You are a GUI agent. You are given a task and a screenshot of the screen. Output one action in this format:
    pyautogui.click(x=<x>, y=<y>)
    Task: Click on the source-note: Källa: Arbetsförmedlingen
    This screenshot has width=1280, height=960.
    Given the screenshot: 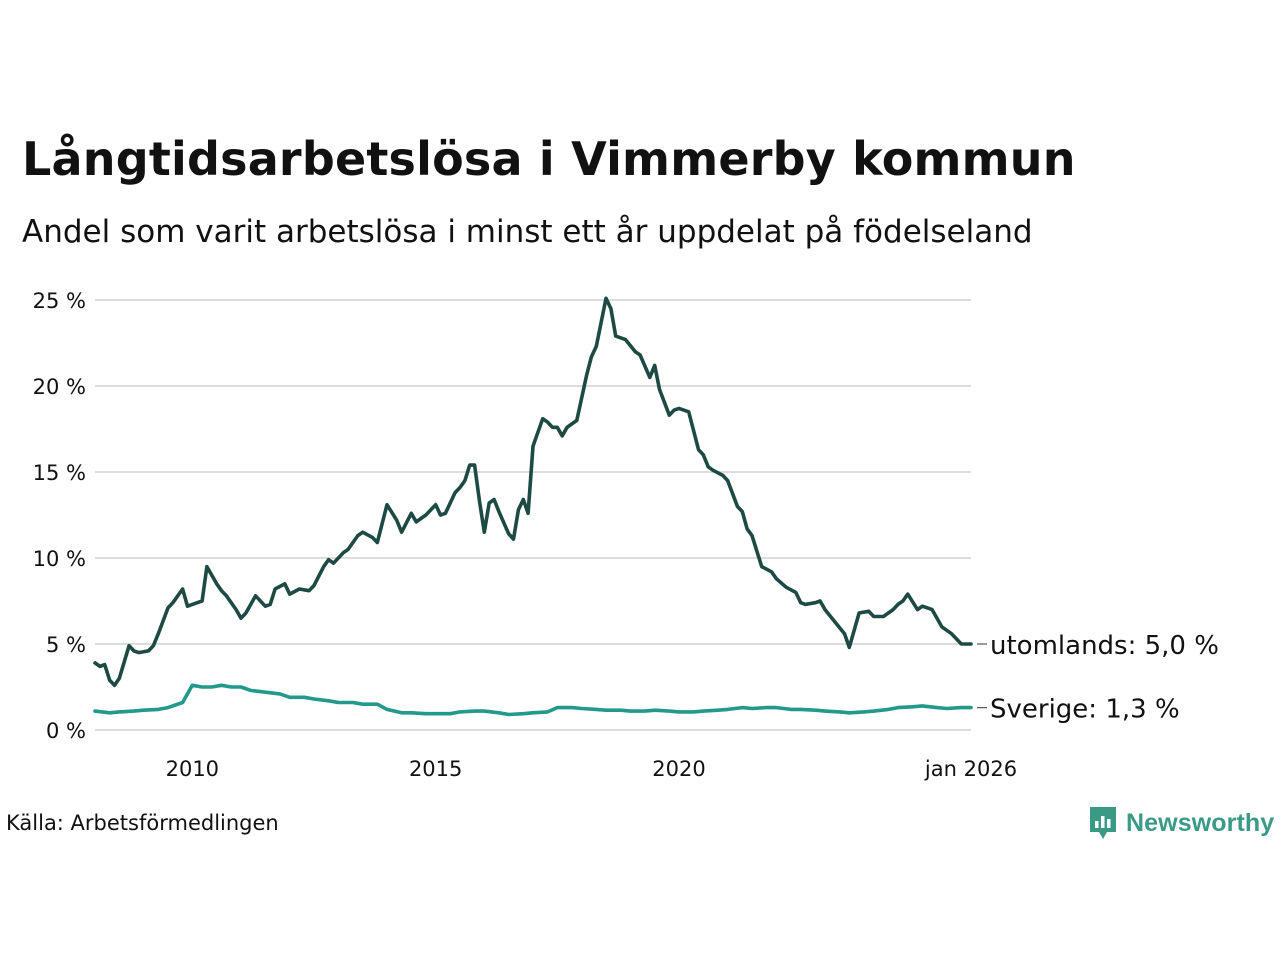 What is the action you would take?
    pyautogui.click(x=142, y=823)
    